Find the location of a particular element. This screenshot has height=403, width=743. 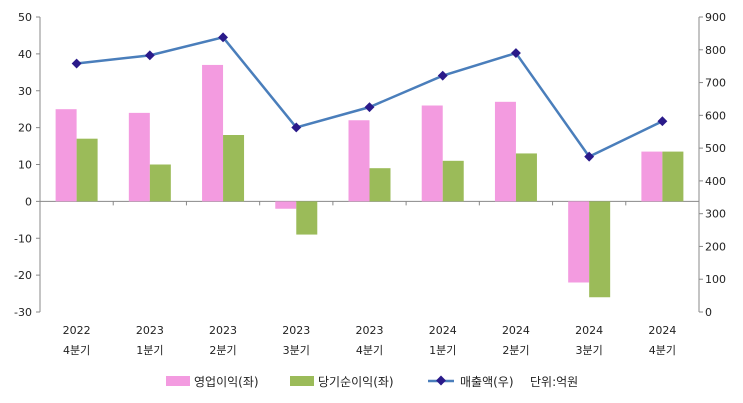

right-tick-label: 400 is located at coordinates (715, 181).